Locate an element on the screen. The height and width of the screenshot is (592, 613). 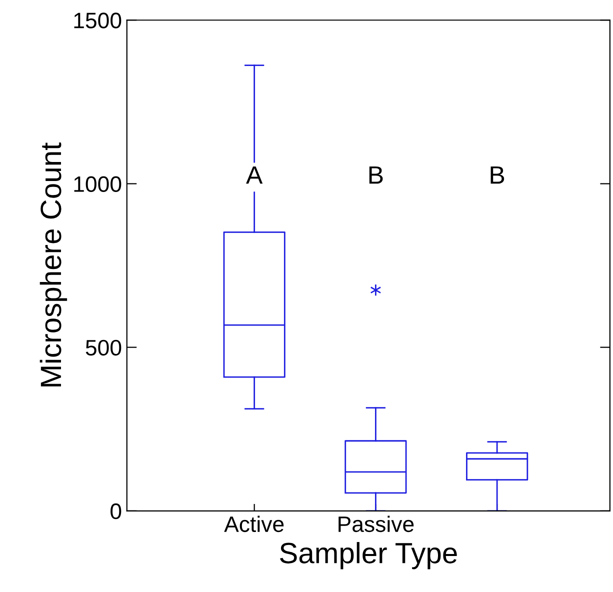
x-tick-label: Passive is located at coordinates (376, 524).